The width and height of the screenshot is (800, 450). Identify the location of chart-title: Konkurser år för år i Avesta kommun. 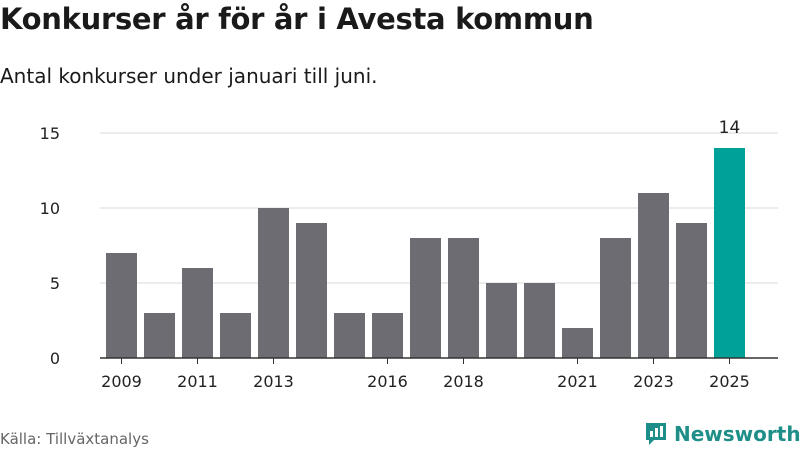
(297, 19).